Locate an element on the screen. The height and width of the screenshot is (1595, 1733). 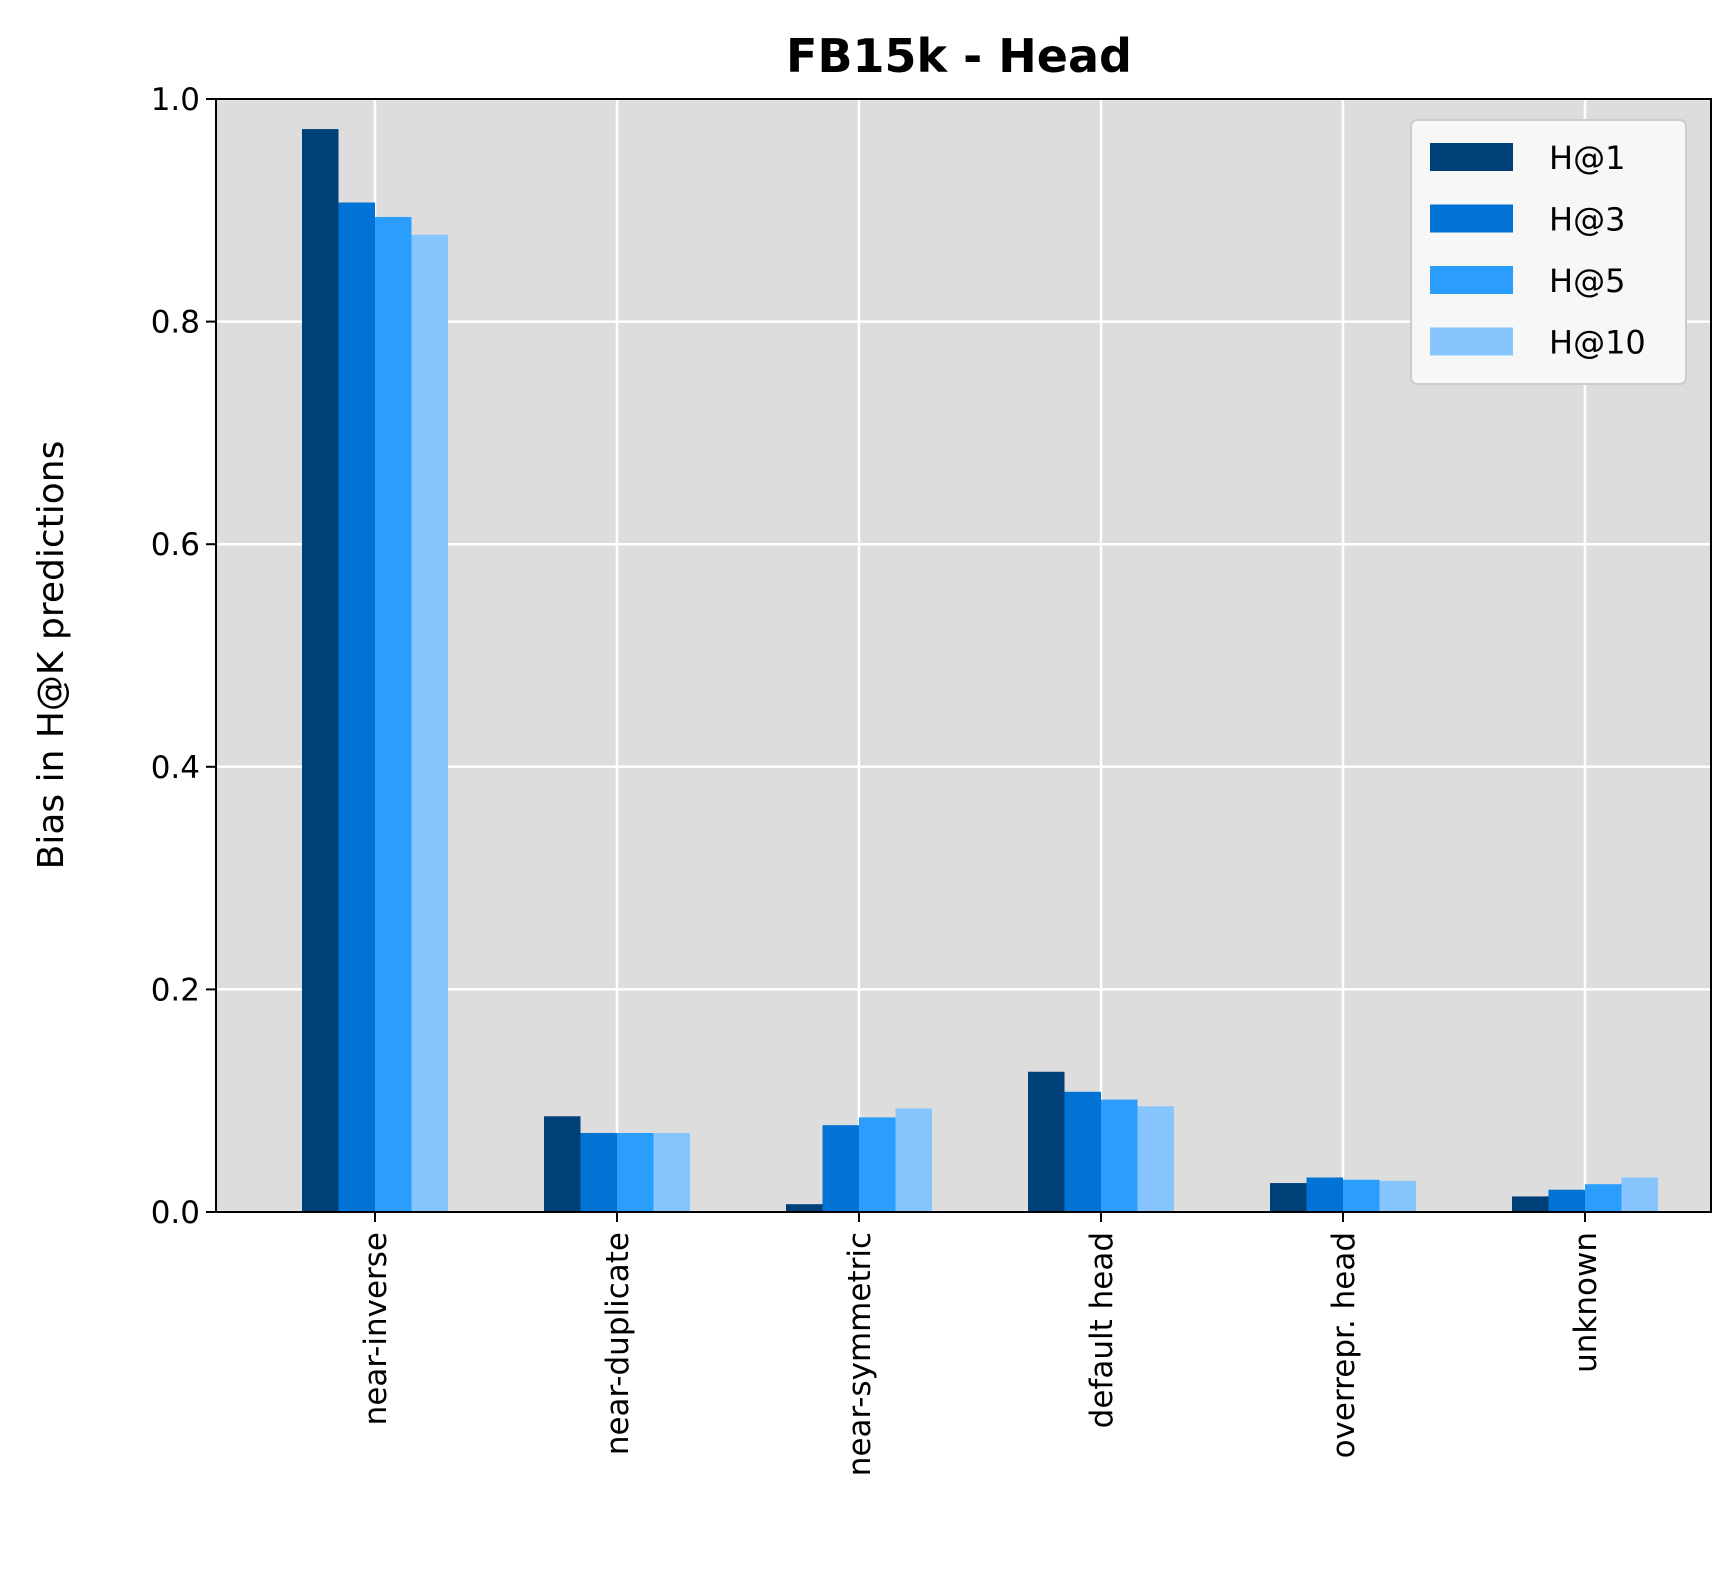
y-tick-label: 0.2 is located at coordinates (175, 990).